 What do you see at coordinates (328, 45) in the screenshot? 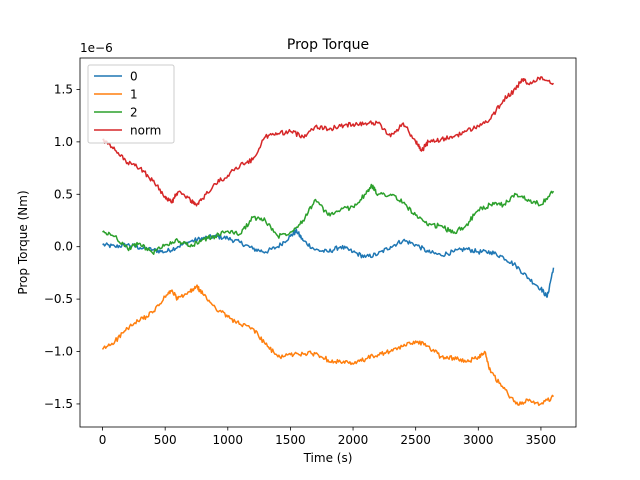
I see `chart-title: Prop Torque` at bounding box center [328, 45].